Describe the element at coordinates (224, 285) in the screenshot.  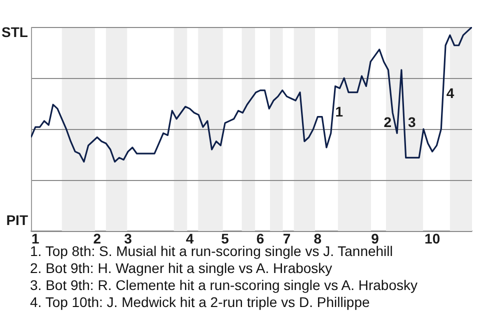
I see `text: 3. Bot 9th: R. Clemente hit a run-scoring single vs A. Hrabosky` at that location.